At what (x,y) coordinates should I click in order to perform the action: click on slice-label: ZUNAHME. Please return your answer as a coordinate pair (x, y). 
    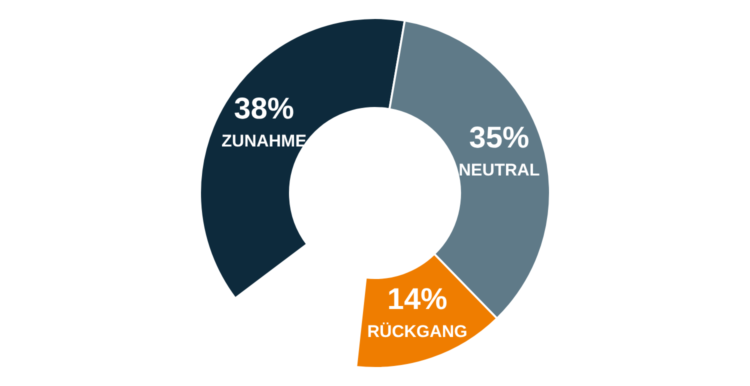
    Looking at the image, I should click on (264, 140).